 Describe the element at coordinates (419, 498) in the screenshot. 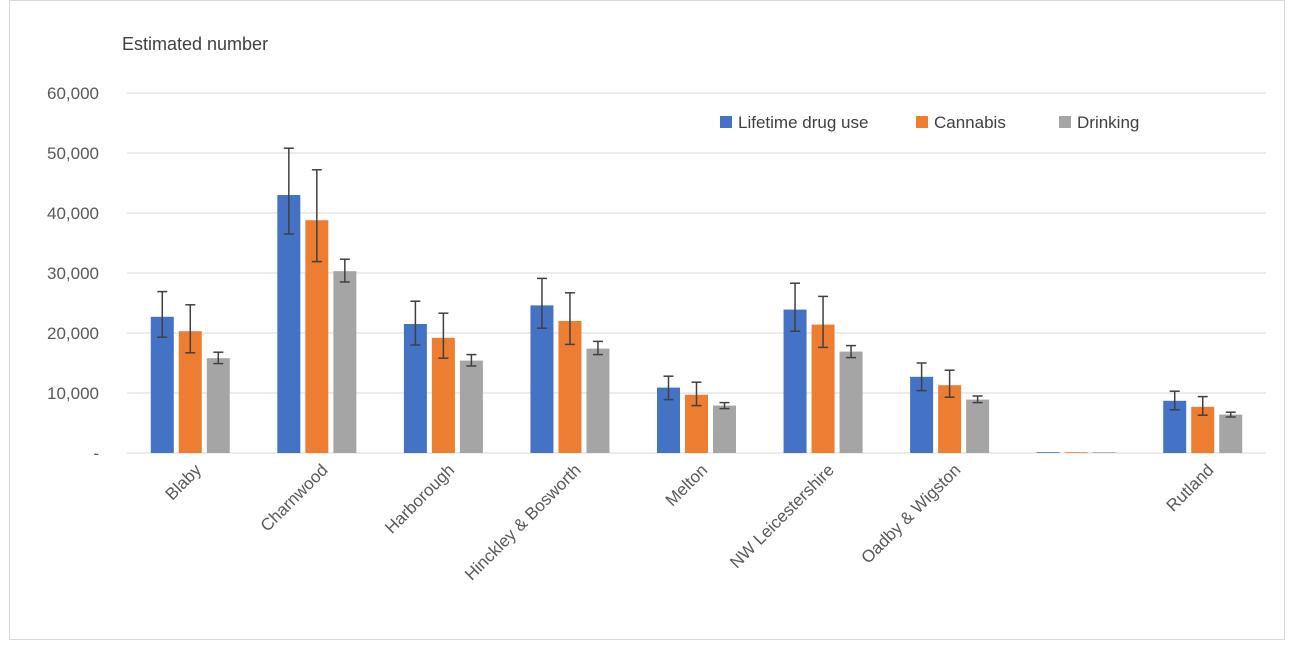

I see `x-category-label: Harborough` at that location.